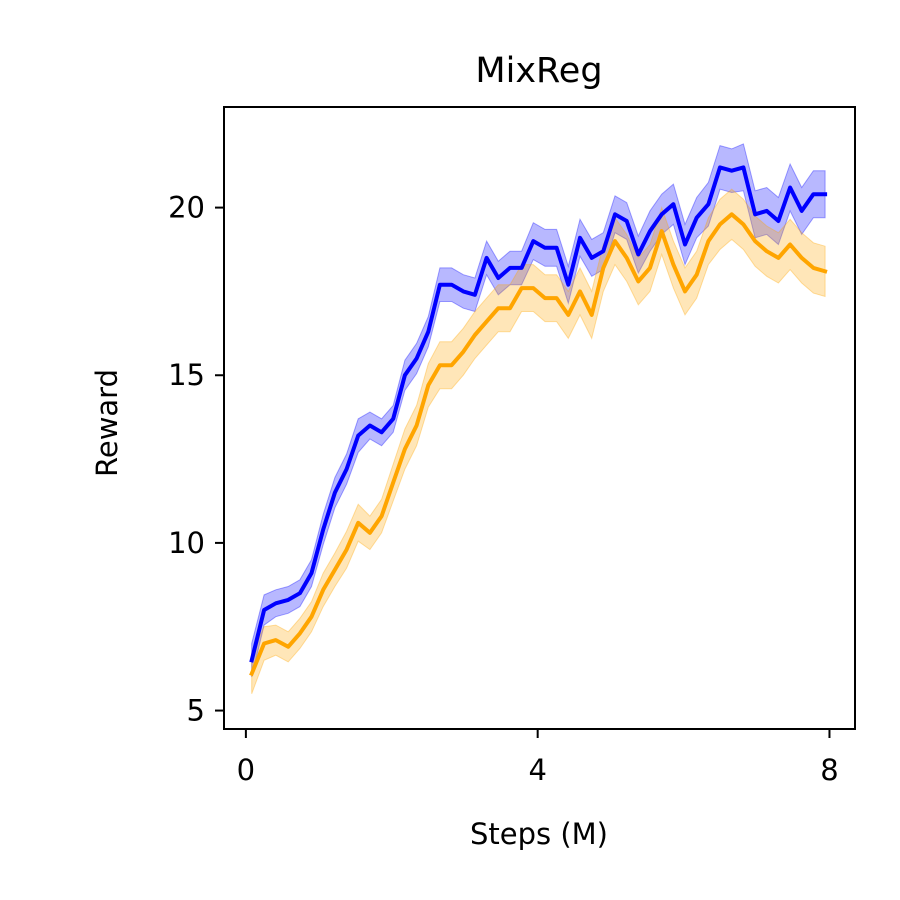 This screenshot has width=900, height=900. What do you see at coordinates (186, 208) in the screenshot?
I see `y-tick-label: 20` at bounding box center [186, 208].